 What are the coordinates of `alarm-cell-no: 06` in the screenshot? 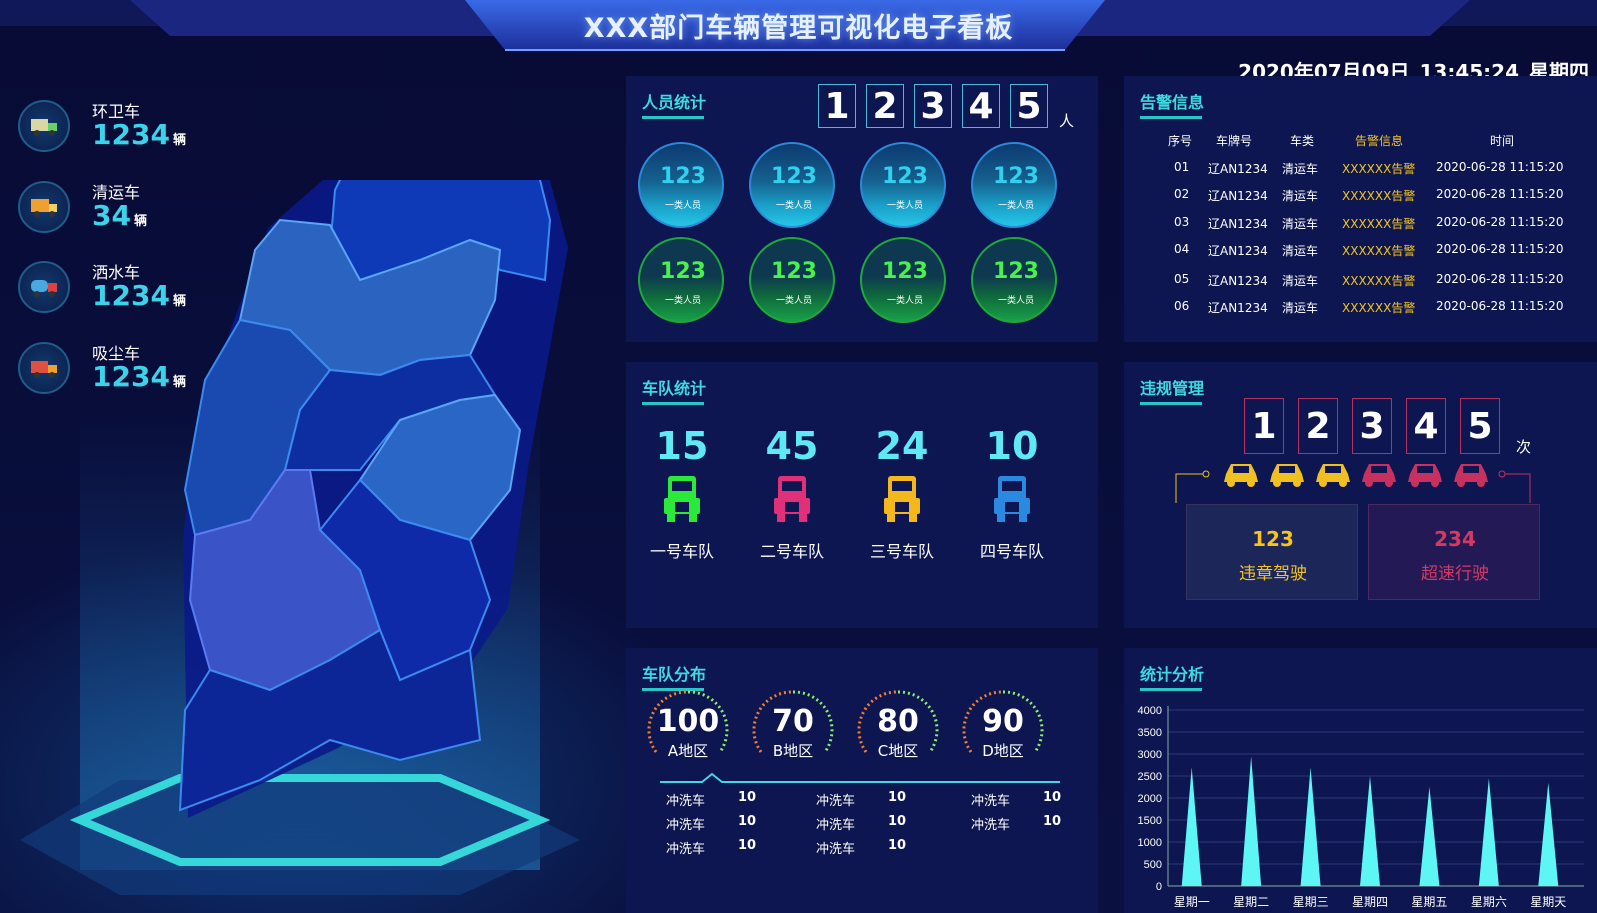 It's located at (1182, 306).